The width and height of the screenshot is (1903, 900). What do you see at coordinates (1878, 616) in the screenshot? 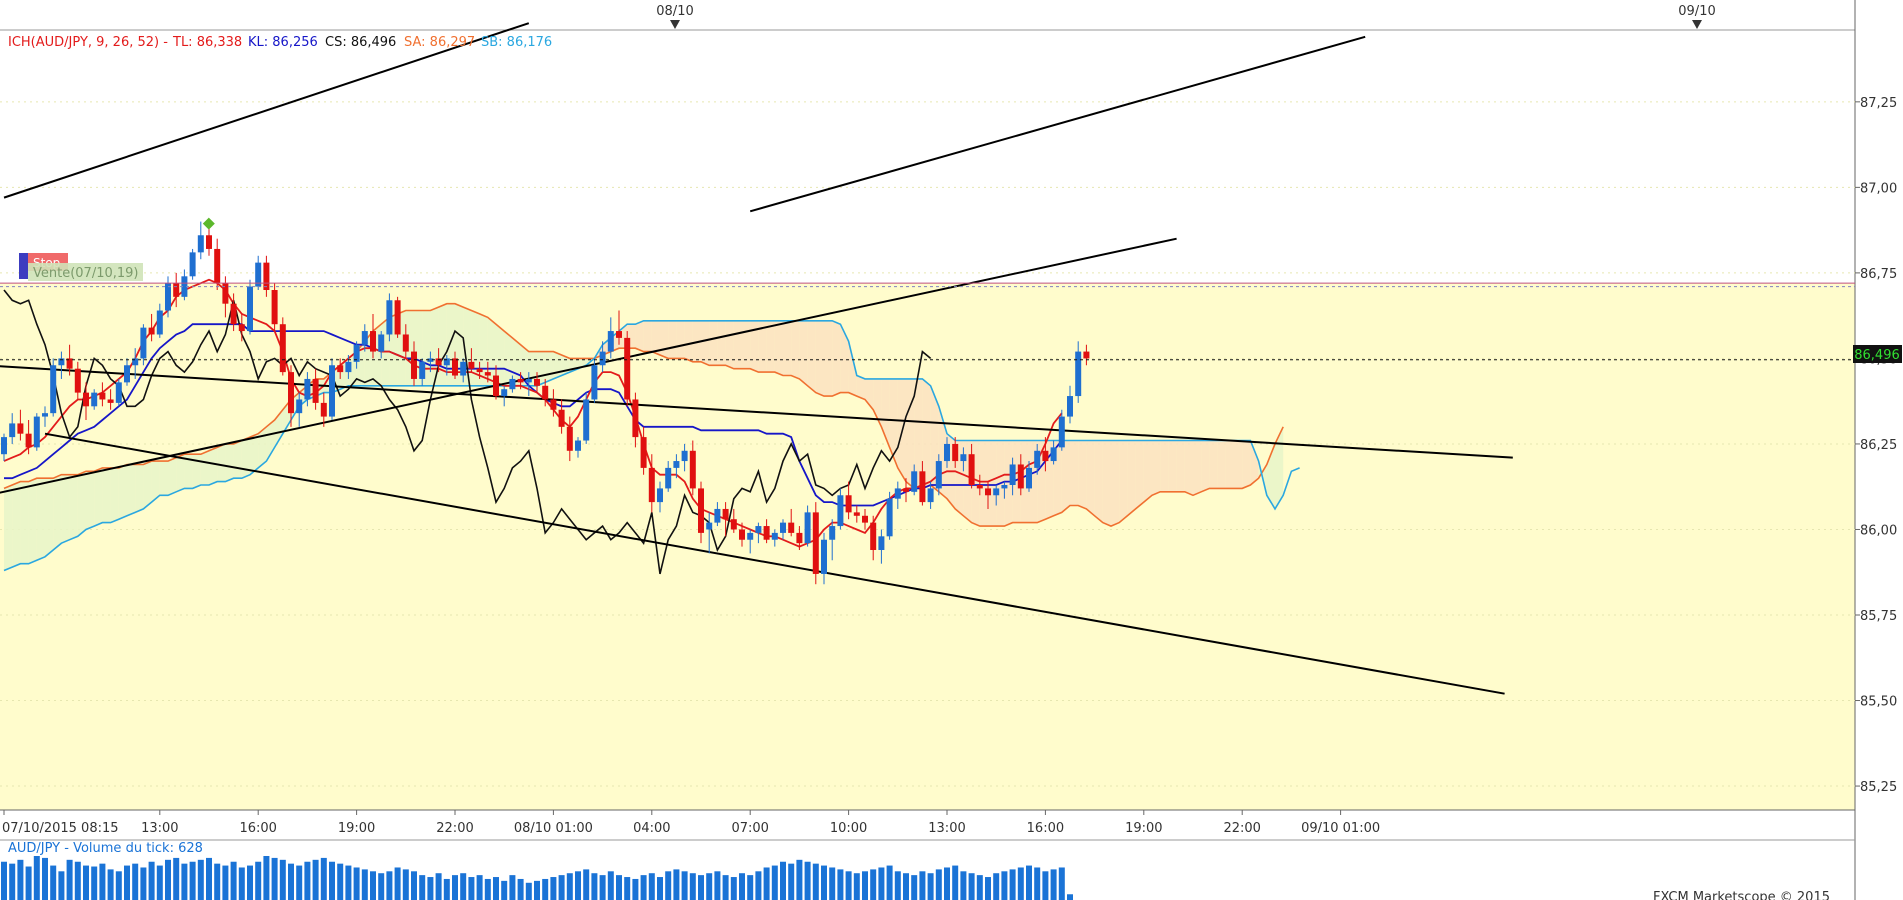
I see `y-tick-label: 85,75` at bounding box center [1878, 616].